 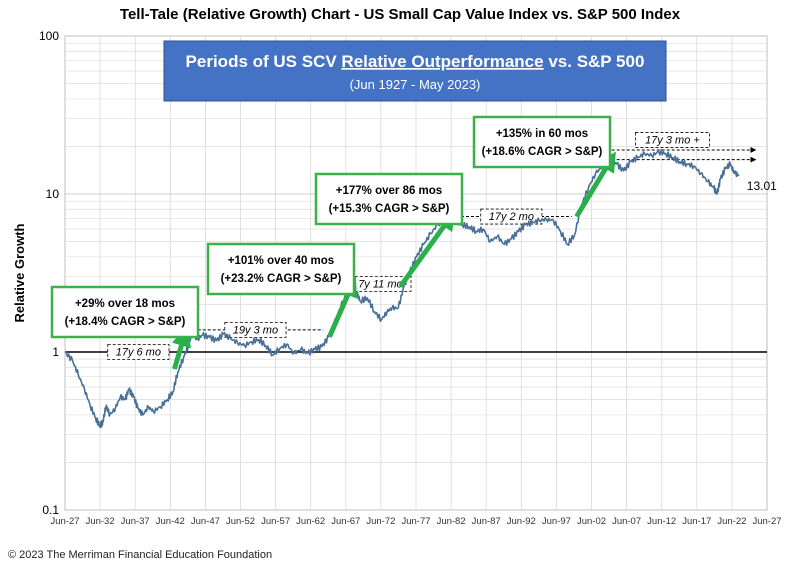 What do you see at coordinates (100, 521) in the screenshot?
I see `x-tick-label: Jun-32` at bounding box center [100, 521].